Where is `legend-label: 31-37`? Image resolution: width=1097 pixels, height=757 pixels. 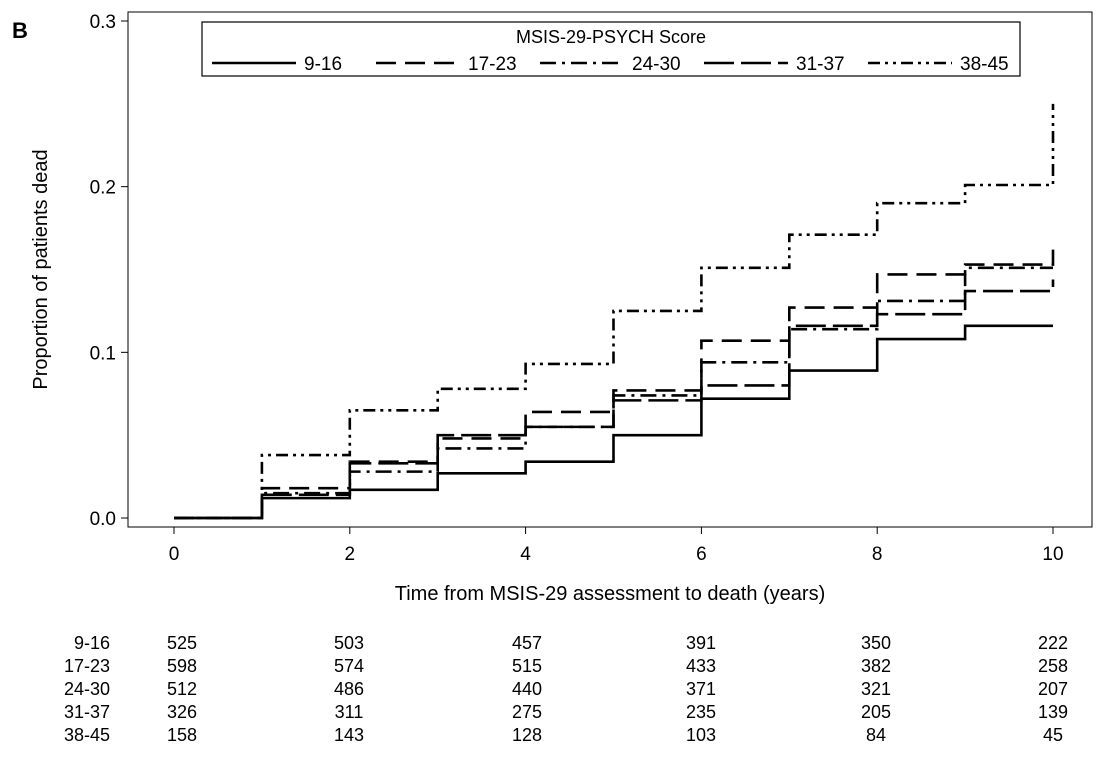 legend-label: 31-37 is located at coordinates (820, 64).